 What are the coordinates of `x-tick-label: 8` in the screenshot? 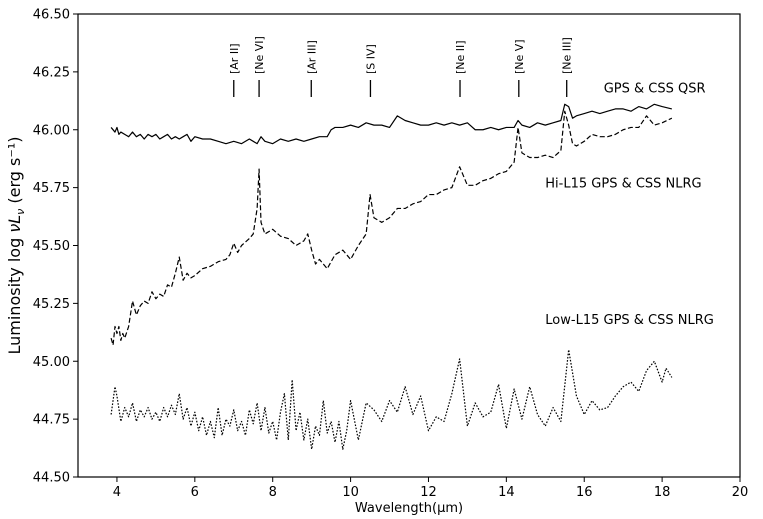 It's located at (273, 492).